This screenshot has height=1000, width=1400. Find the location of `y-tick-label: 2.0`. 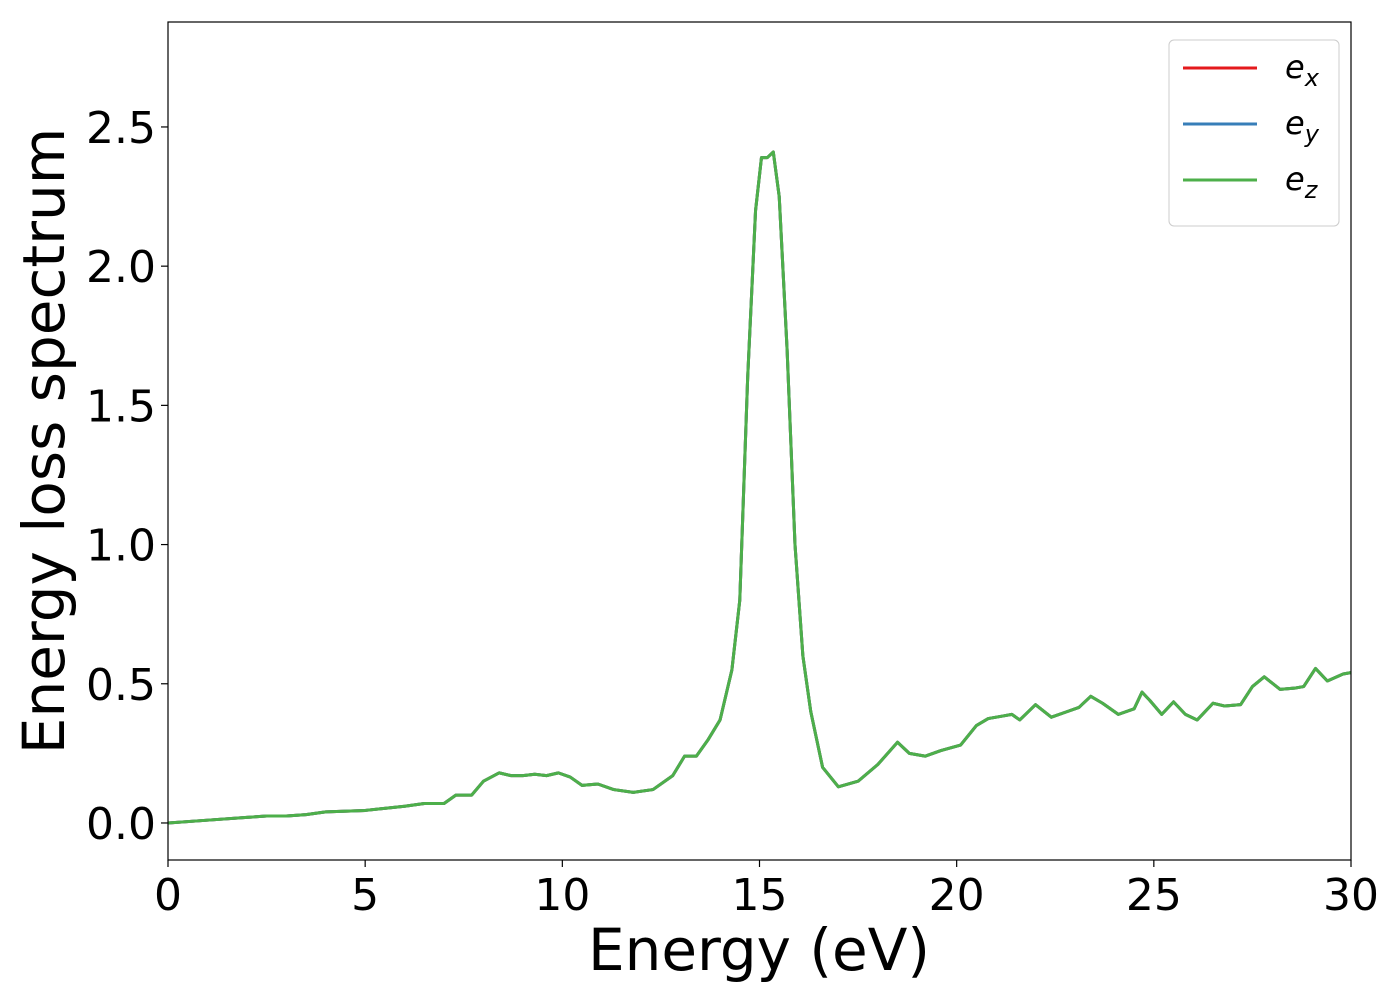

y-tick-label: 2.0 is located at coordinates (121, 267).